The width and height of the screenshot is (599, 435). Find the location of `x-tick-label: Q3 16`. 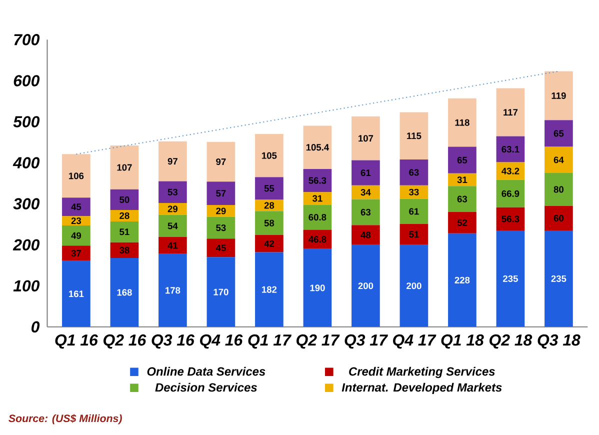

x-tick-label: Q3 16 is located at coordinates (173, 341).